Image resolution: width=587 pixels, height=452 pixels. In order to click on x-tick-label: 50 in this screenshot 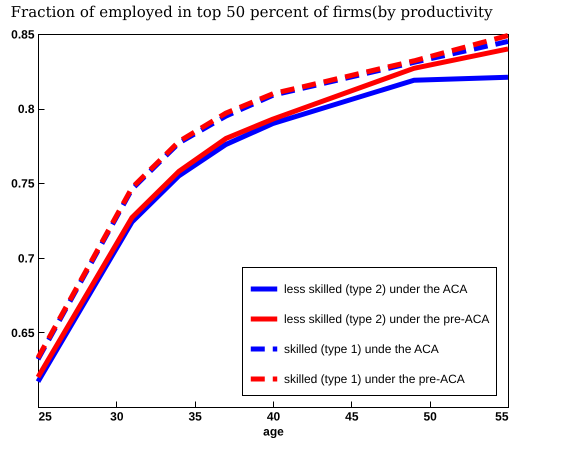, I will do `click(430, 417)`.